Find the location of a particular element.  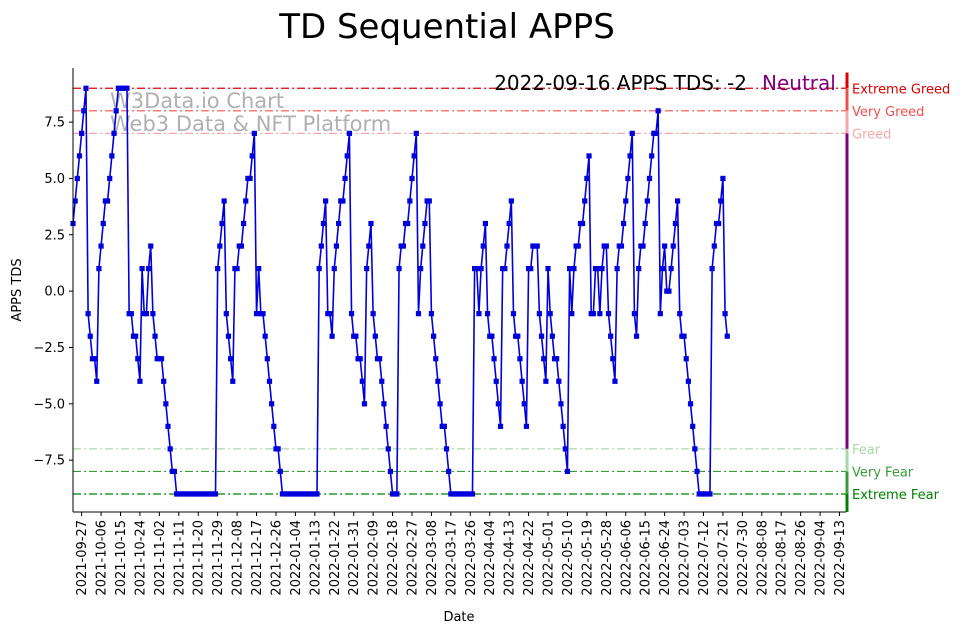

x-tick-label: 2022-02-18 is located at coordinates (393, 558).